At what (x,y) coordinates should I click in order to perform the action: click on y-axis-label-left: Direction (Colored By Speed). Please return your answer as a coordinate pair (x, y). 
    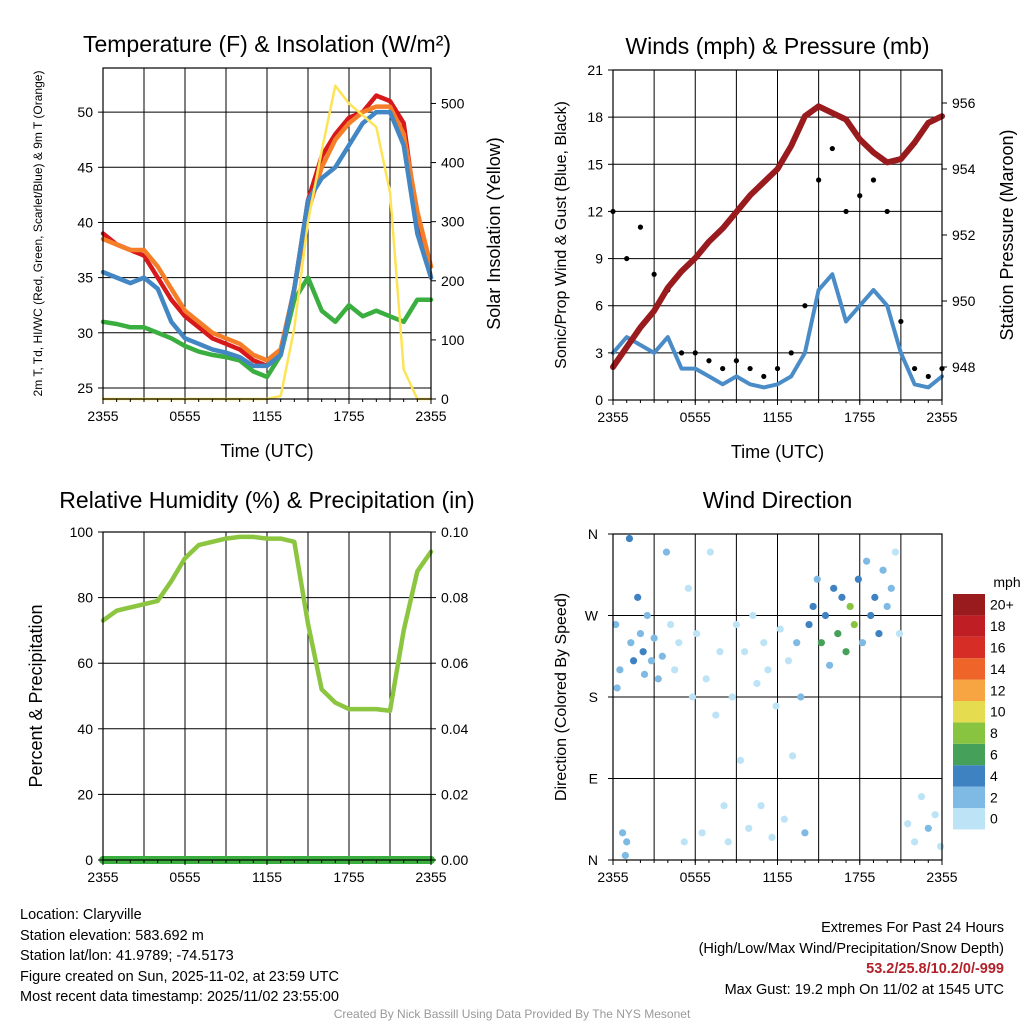
    Looking at the image, I should click on (561, 697).